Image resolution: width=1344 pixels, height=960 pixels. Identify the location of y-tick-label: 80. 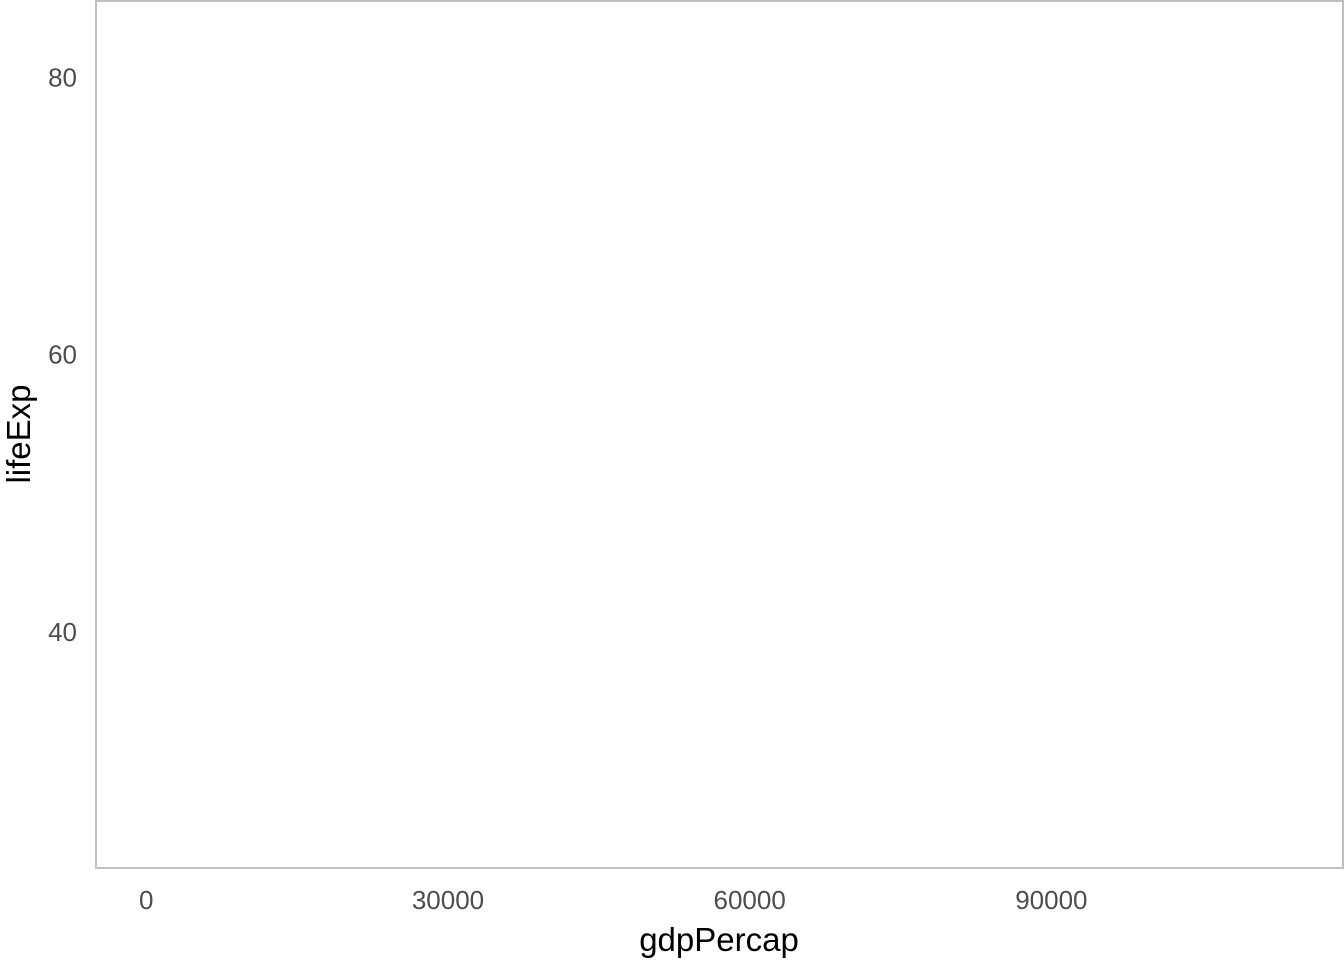
(62, 77).